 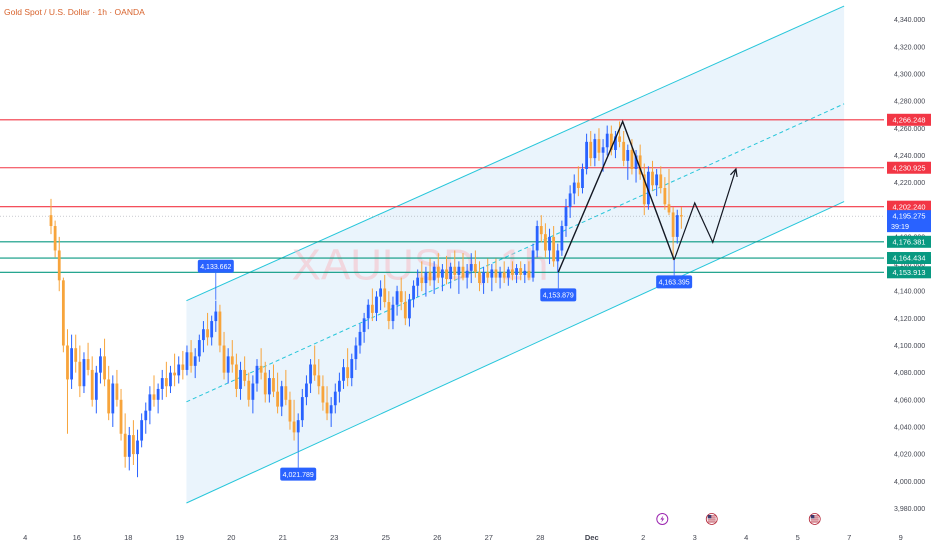 I want to click on zigzag-pattern-line, so click(x=616, y=196).